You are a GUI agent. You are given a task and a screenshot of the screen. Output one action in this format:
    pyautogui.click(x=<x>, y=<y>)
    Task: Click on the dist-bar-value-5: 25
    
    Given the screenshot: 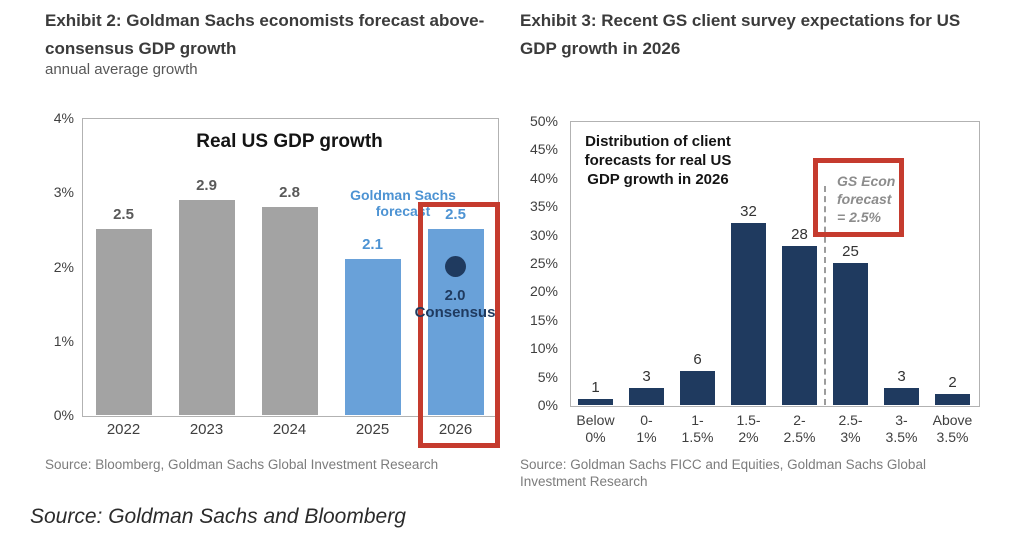 What is the action you would take?
    pyautogui.click(x=850, y=251)
    